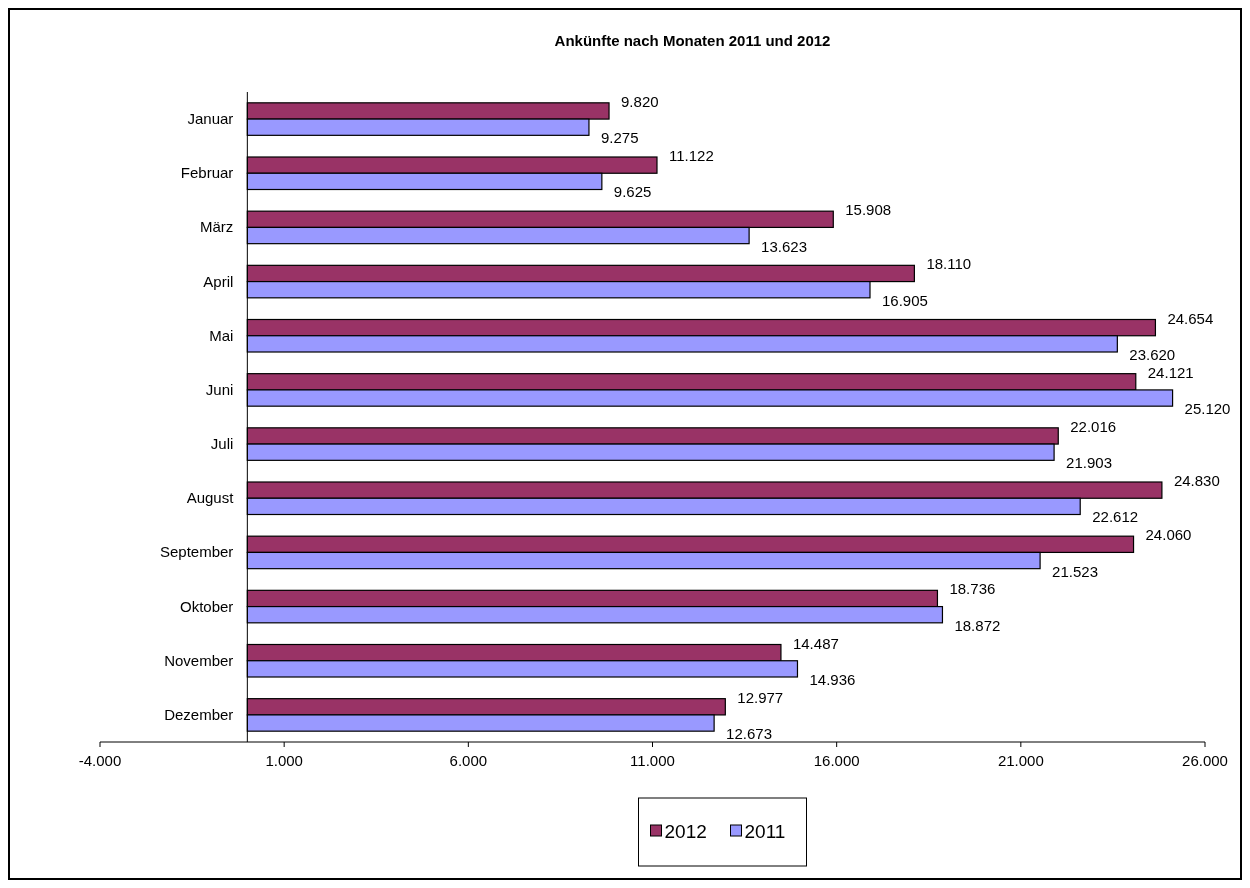 The image size is (1250, 888). I want to click on data-label: 22.016, so click(1093, 426).